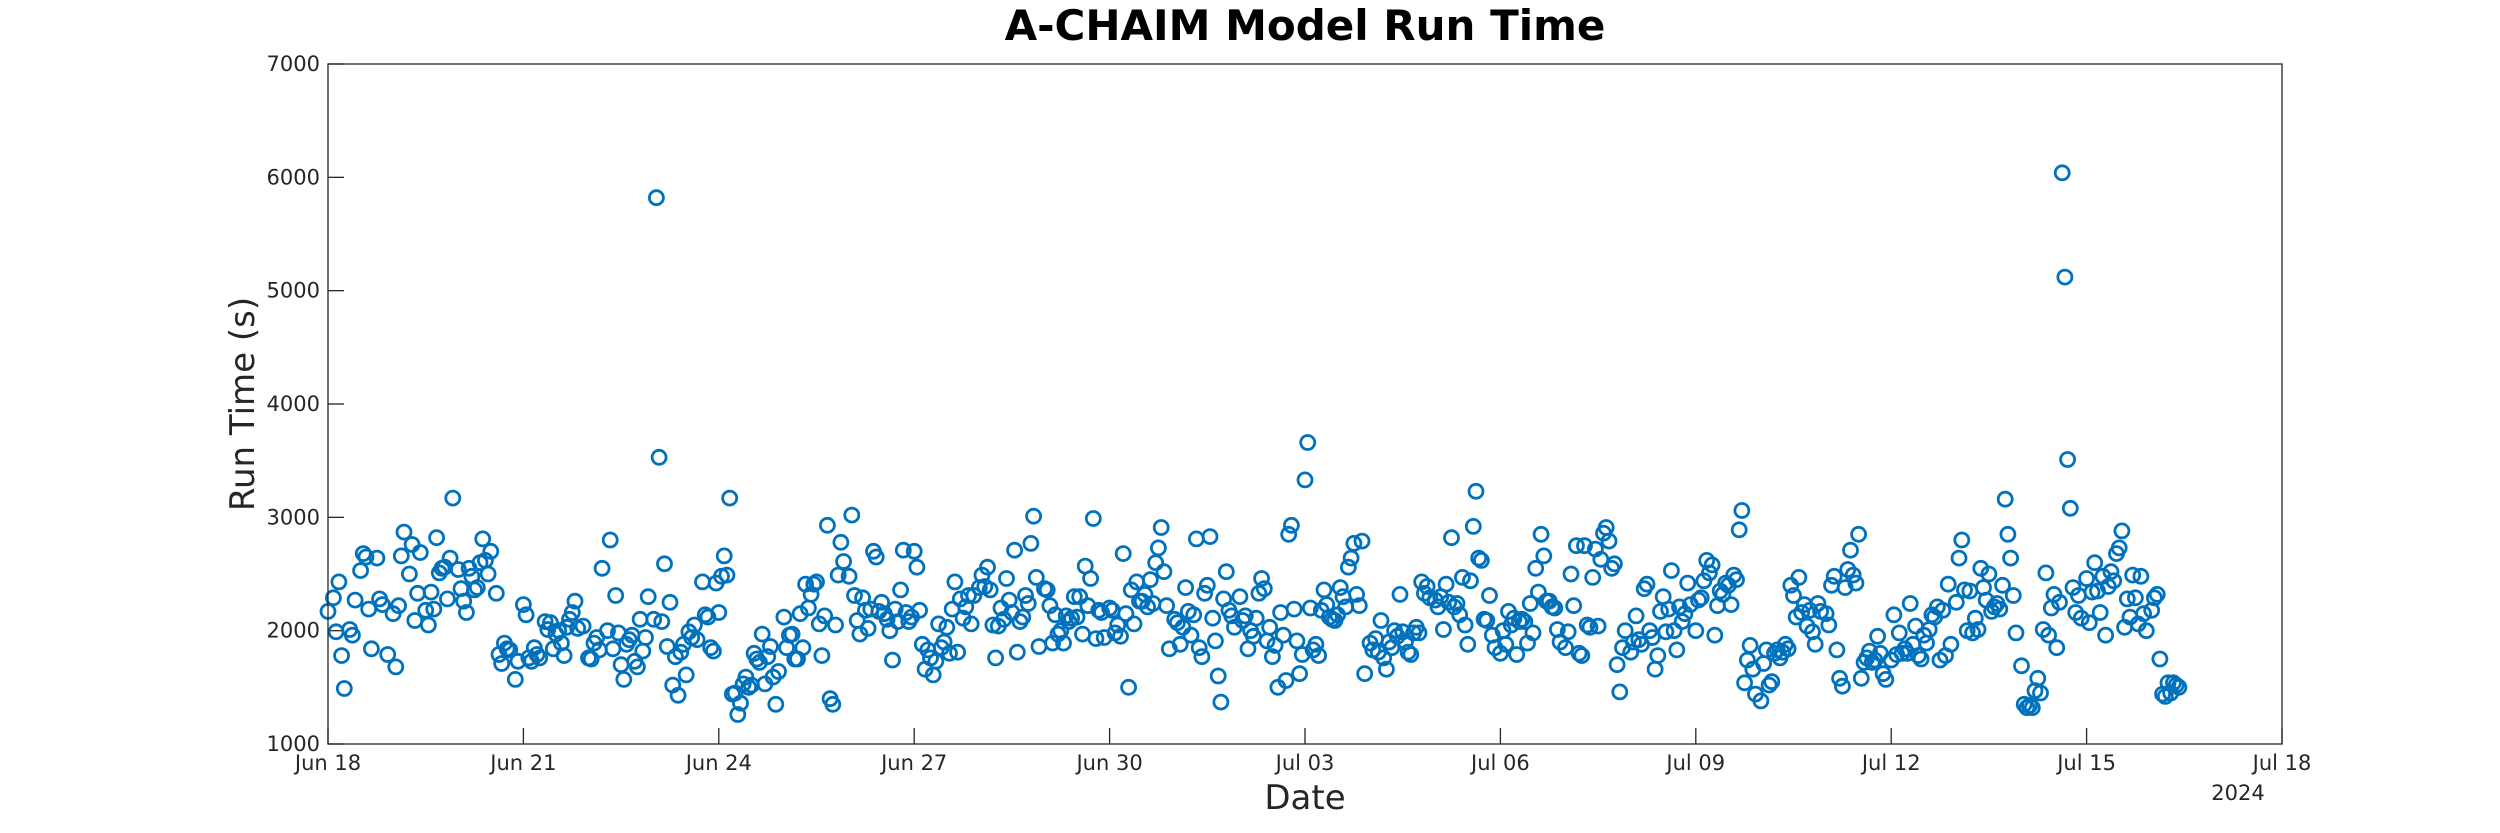  I want to click on x-tick-label: Jul 18, so click(2281, 763).